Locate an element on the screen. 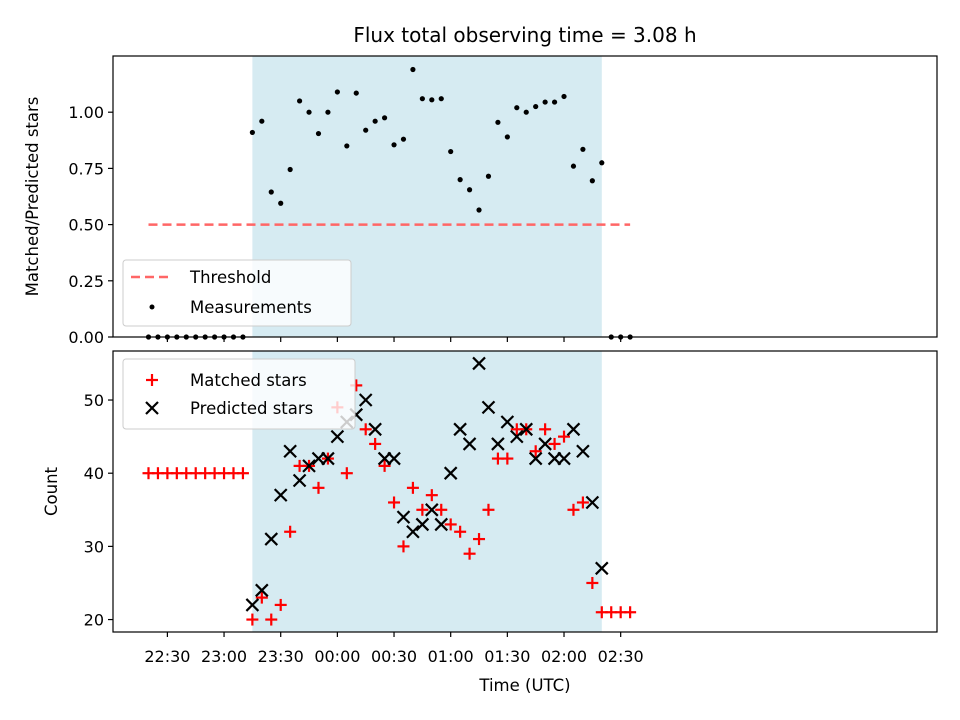  top-y-tick-label: 0.25 is located at coordinates (86, 281).